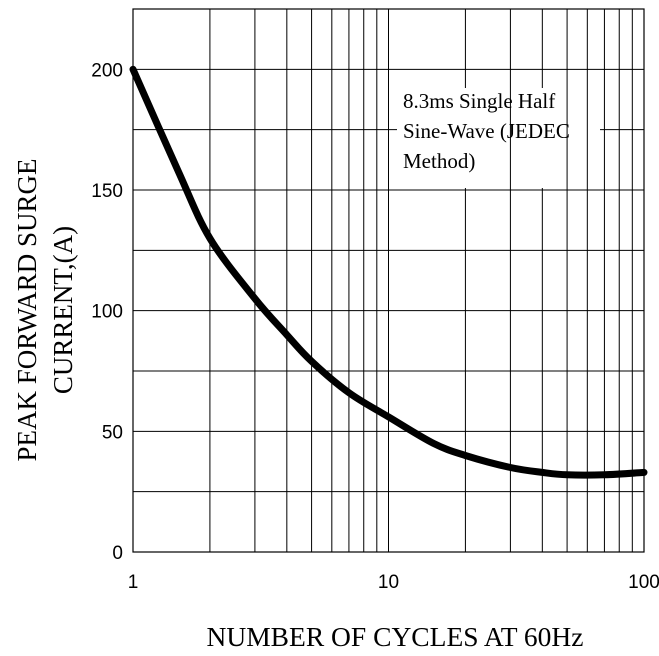  I want to click on y-axis-label-line-1: PEAK FORWARD SURGE, so click(27, 309).